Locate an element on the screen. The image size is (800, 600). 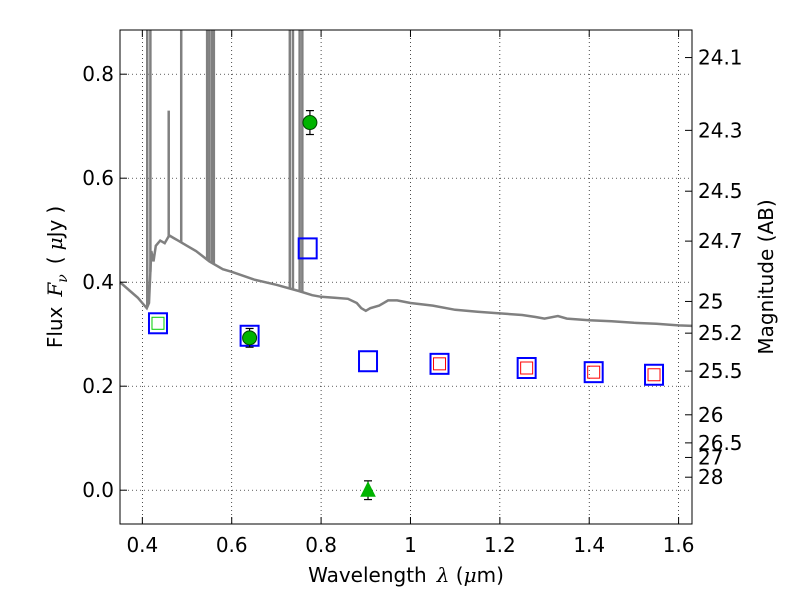
x-tick-label: 0.4 is located at coordinates (142, 545).